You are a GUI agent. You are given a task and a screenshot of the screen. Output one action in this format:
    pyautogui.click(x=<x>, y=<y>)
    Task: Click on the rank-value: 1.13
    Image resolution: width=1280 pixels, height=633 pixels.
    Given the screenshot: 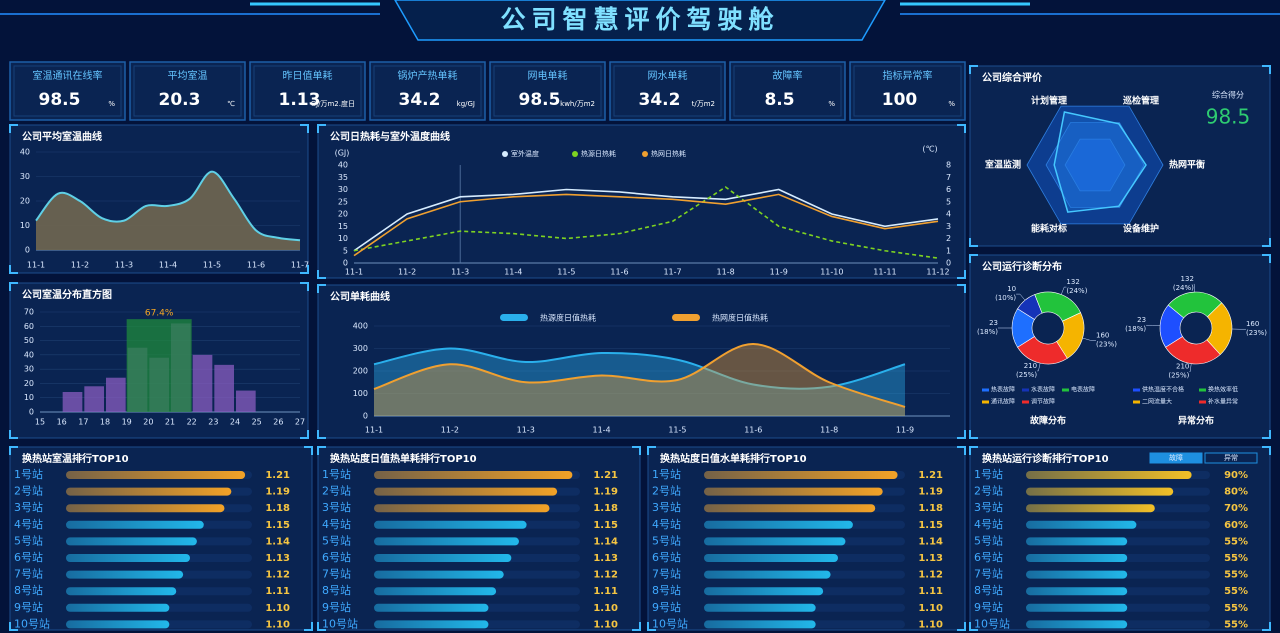 What is the action you would take?
    pyautogui.click(x=930, y=558)
    